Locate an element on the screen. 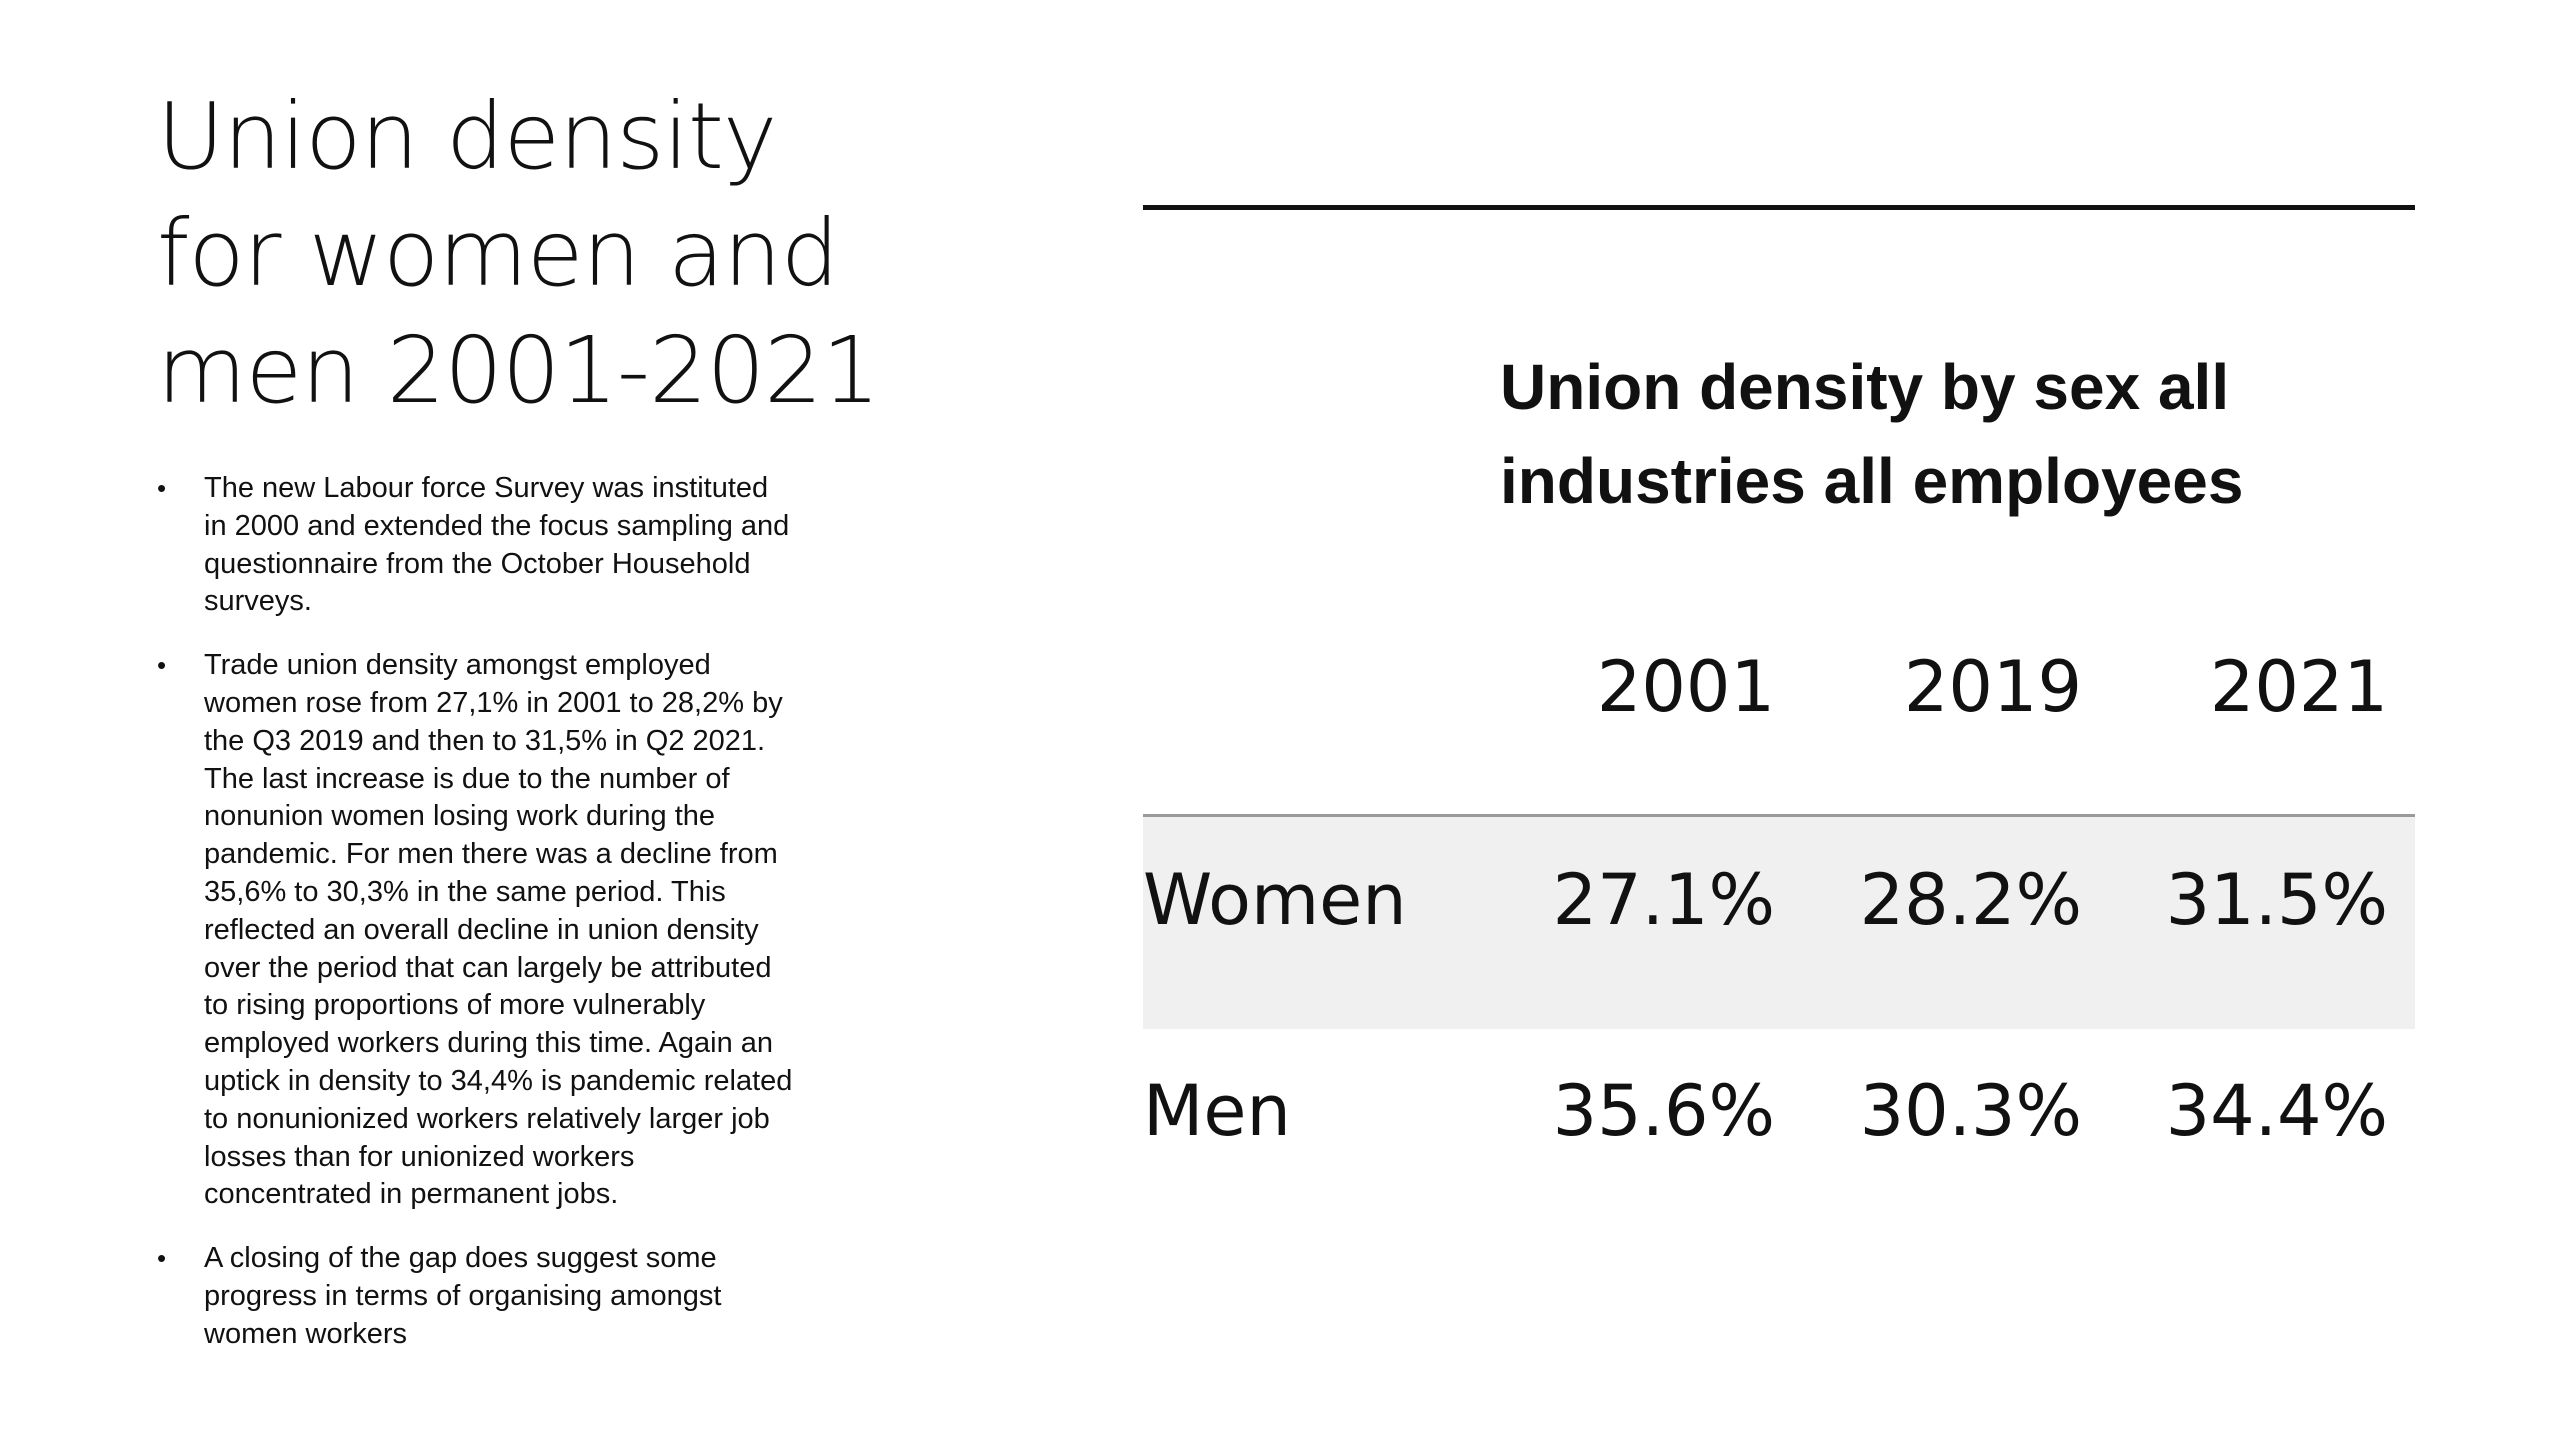  table-title-line: industries all employees is located at coordinates (1872, 481).